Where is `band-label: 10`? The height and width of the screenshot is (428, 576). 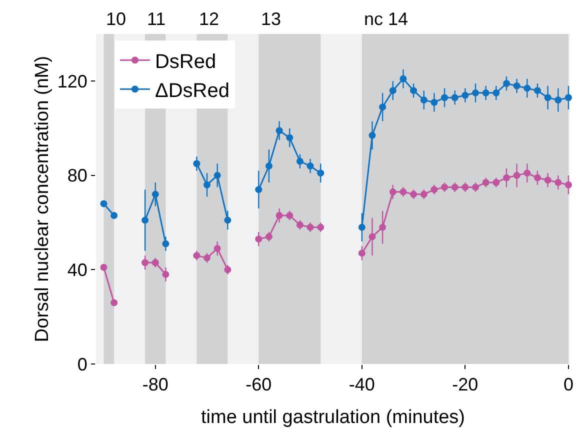
band-label: 10 is located at coordinates (116, 19).